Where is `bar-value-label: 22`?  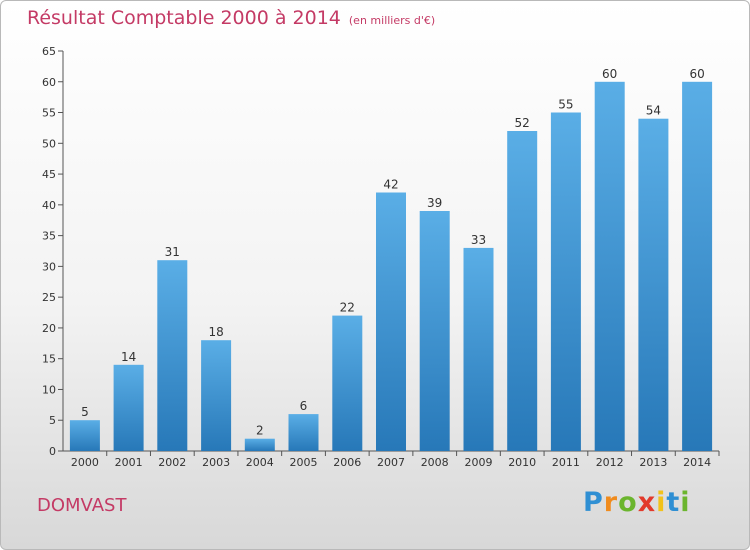
bar-value-label: 22 is located at coordinates (347, 308).